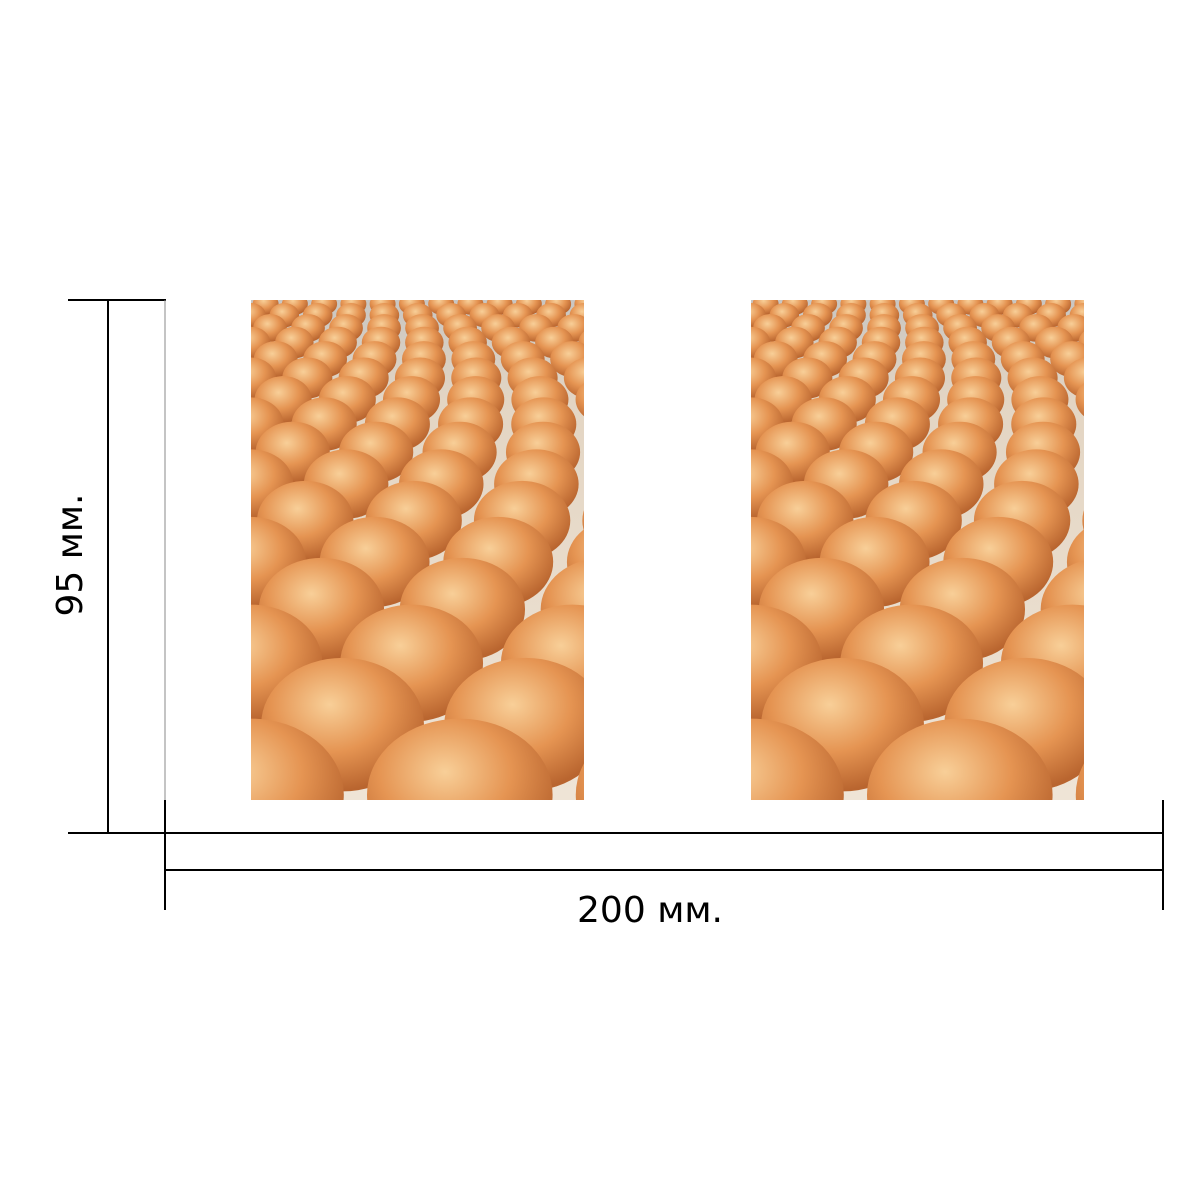 This screenshot has width=1200, height=1200. Describe the element at coordinates (70, 554) in the screenshot. I see `height-label: 95 мм.` at that location.